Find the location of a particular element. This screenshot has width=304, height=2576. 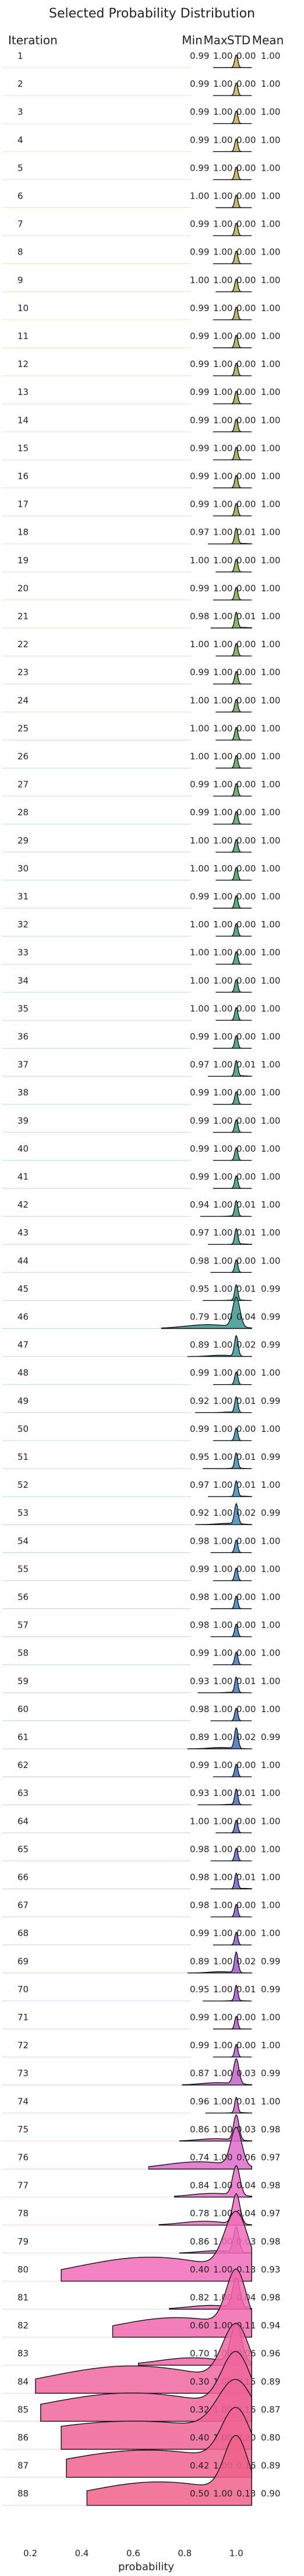

iteration-label: 33 is located at coordinates (23, 952).